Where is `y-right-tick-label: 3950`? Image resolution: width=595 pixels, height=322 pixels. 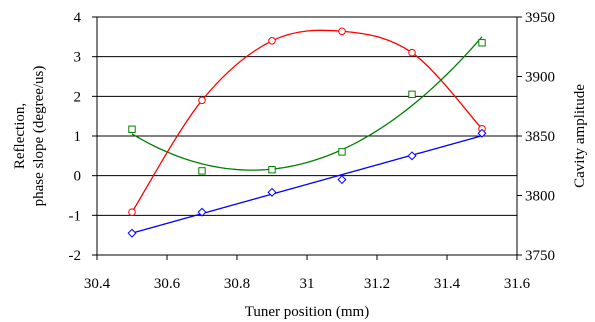
y-right-tick-label: 3950 is located at coordinates (540, 18).